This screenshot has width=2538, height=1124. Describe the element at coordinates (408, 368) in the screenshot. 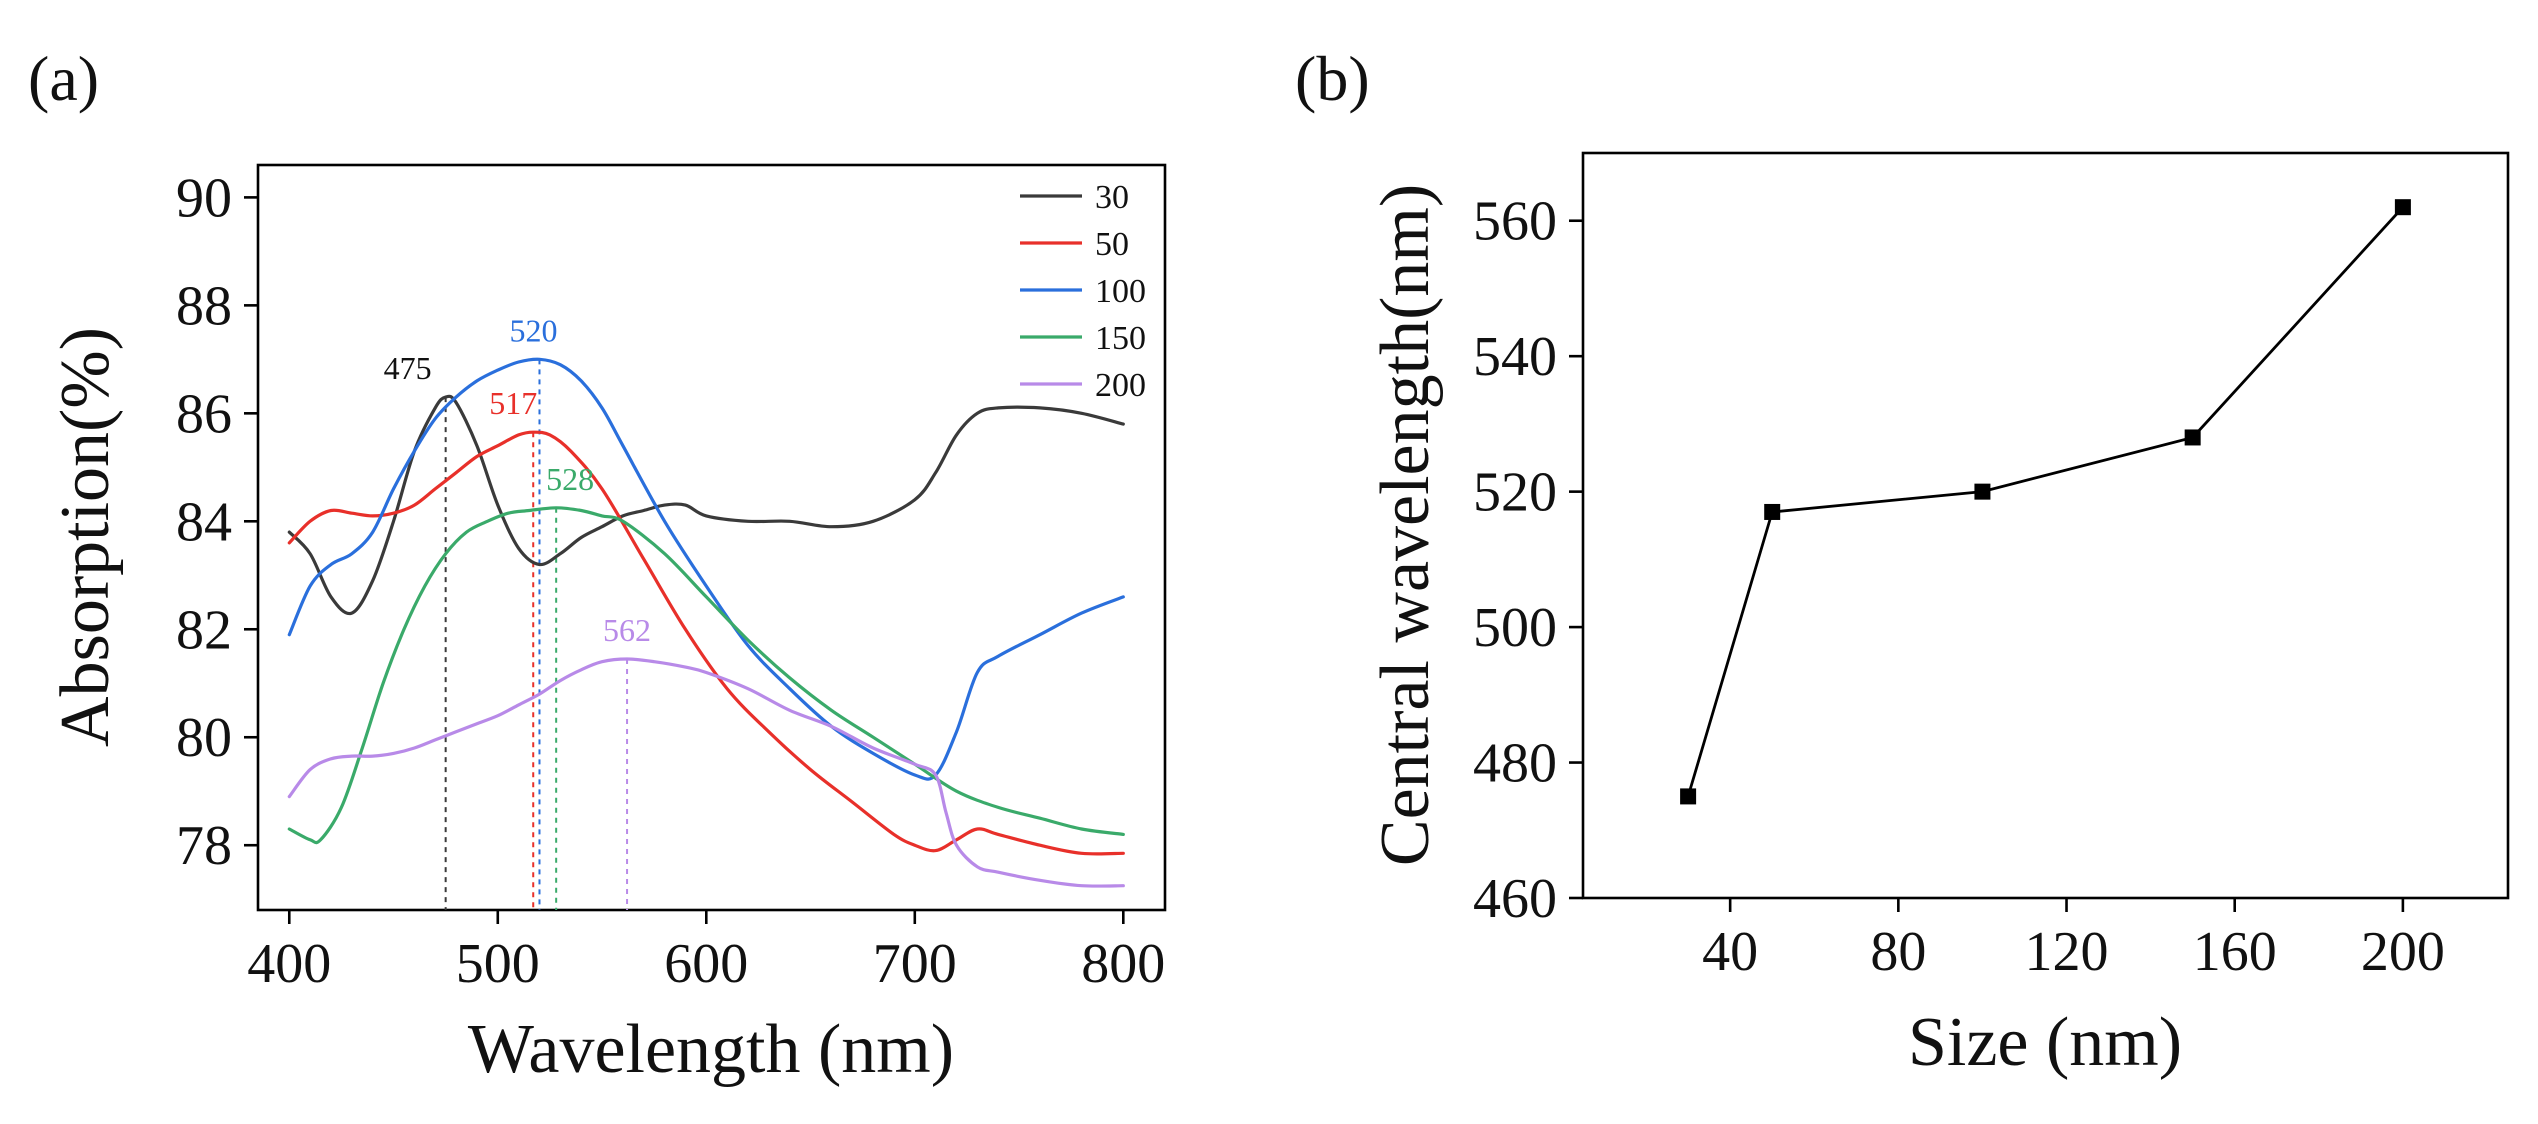

I see `peak-label-30: 475` at that location.